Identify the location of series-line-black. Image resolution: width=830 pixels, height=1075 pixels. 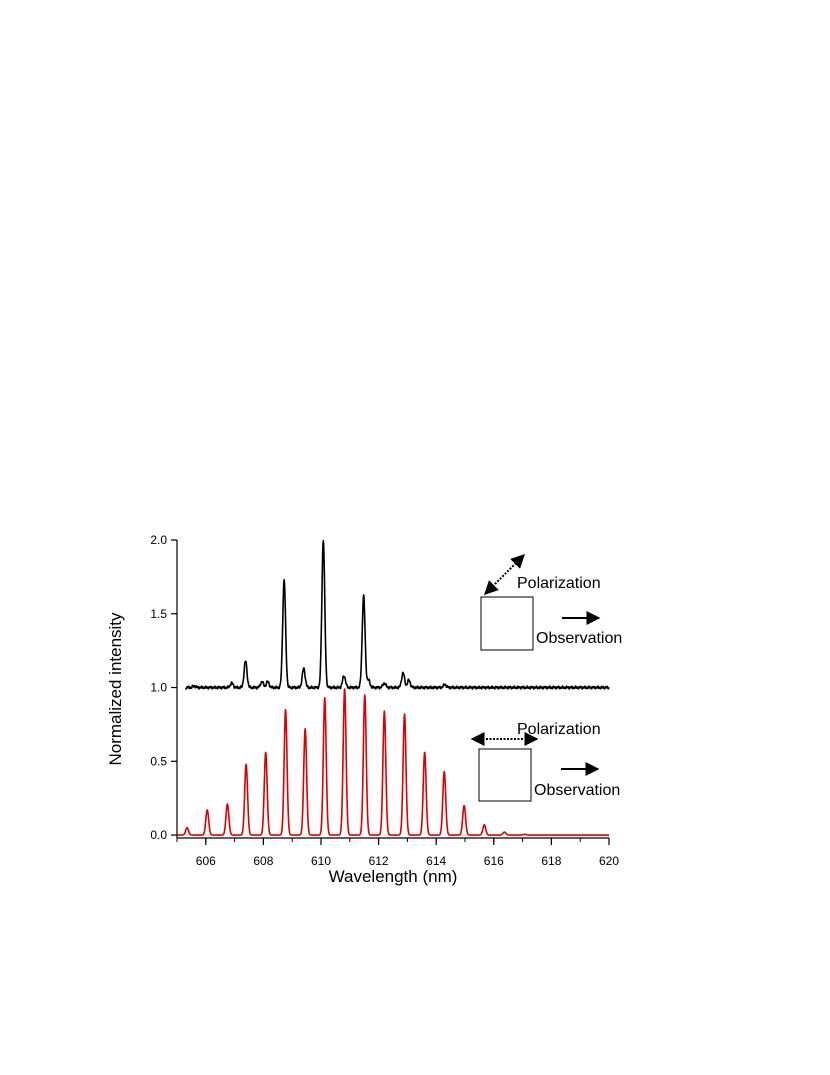
(397, 614).